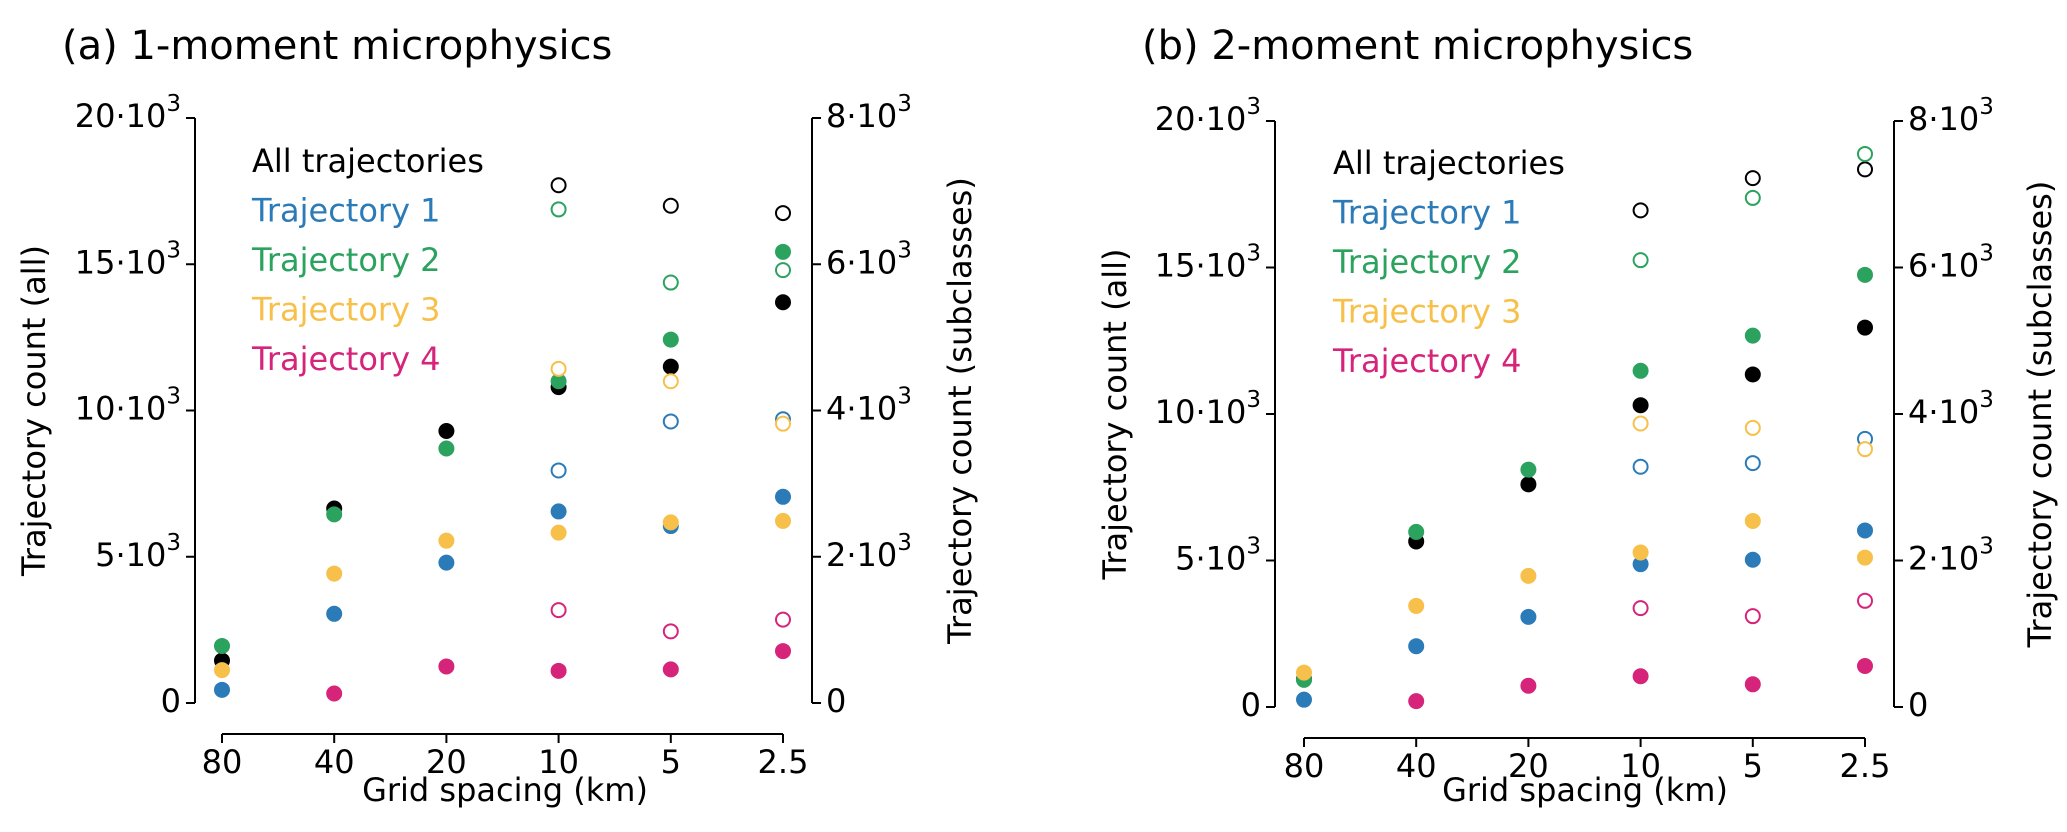 This screenshot has width=2067, height=832. I want to click on legend-entry: Trajectory 3, so click(1427, 312).